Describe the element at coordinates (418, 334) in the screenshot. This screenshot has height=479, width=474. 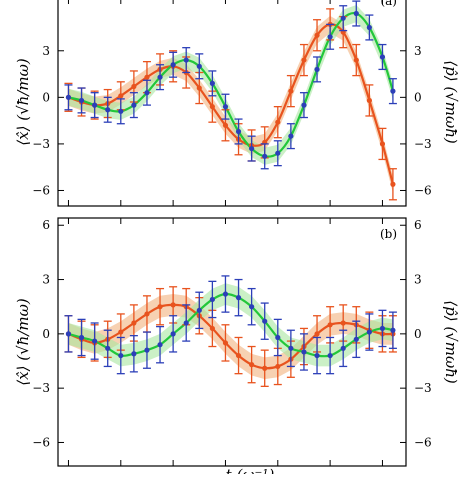
I see `y-right-tick-label: 0` at that location.